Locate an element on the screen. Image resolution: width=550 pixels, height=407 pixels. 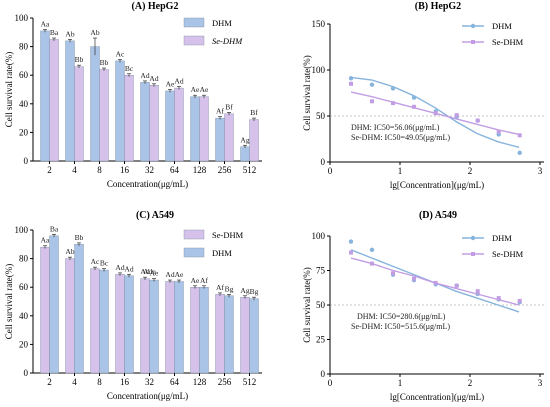
y-tick-label: 100 is located at coordinates (22, 230).